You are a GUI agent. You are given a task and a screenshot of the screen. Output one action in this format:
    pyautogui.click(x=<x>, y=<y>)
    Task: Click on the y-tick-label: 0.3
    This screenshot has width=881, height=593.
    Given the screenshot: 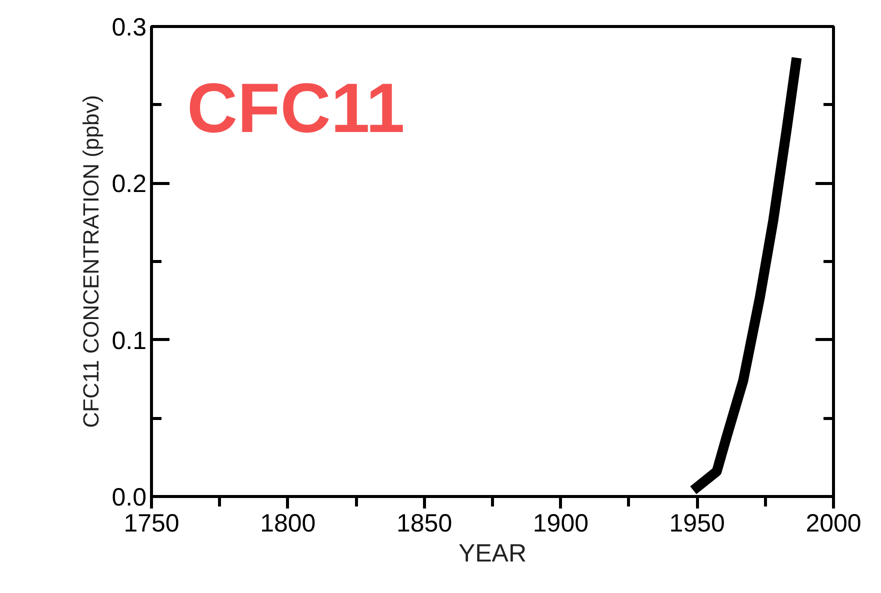 What is the action you would take?
    pyautogui.click(x=129, y=28)
    